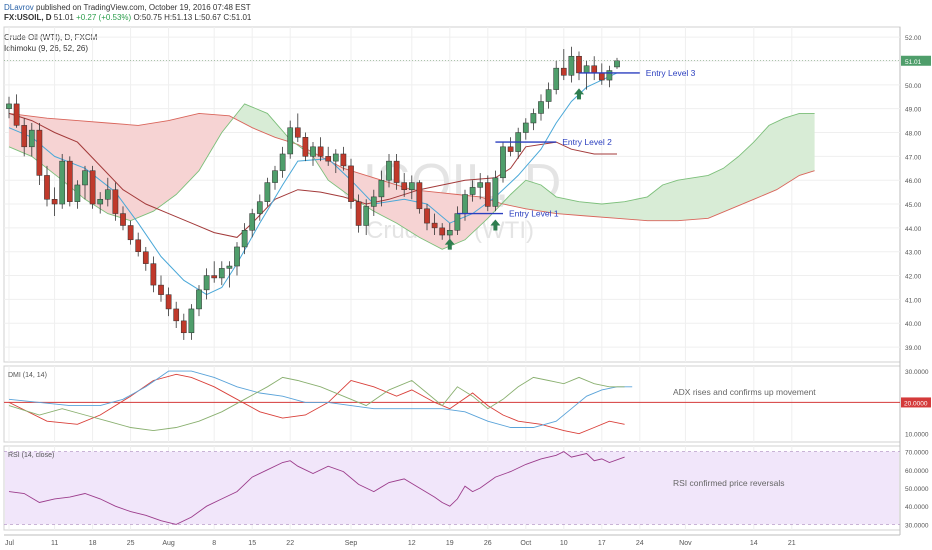 The height and width of the screenshot is (550, 932). What do you see at coordinates (917, 453) in the screenshot?
I see `rsi-tick-label: 70.0000` at bounding box center [917, 453].